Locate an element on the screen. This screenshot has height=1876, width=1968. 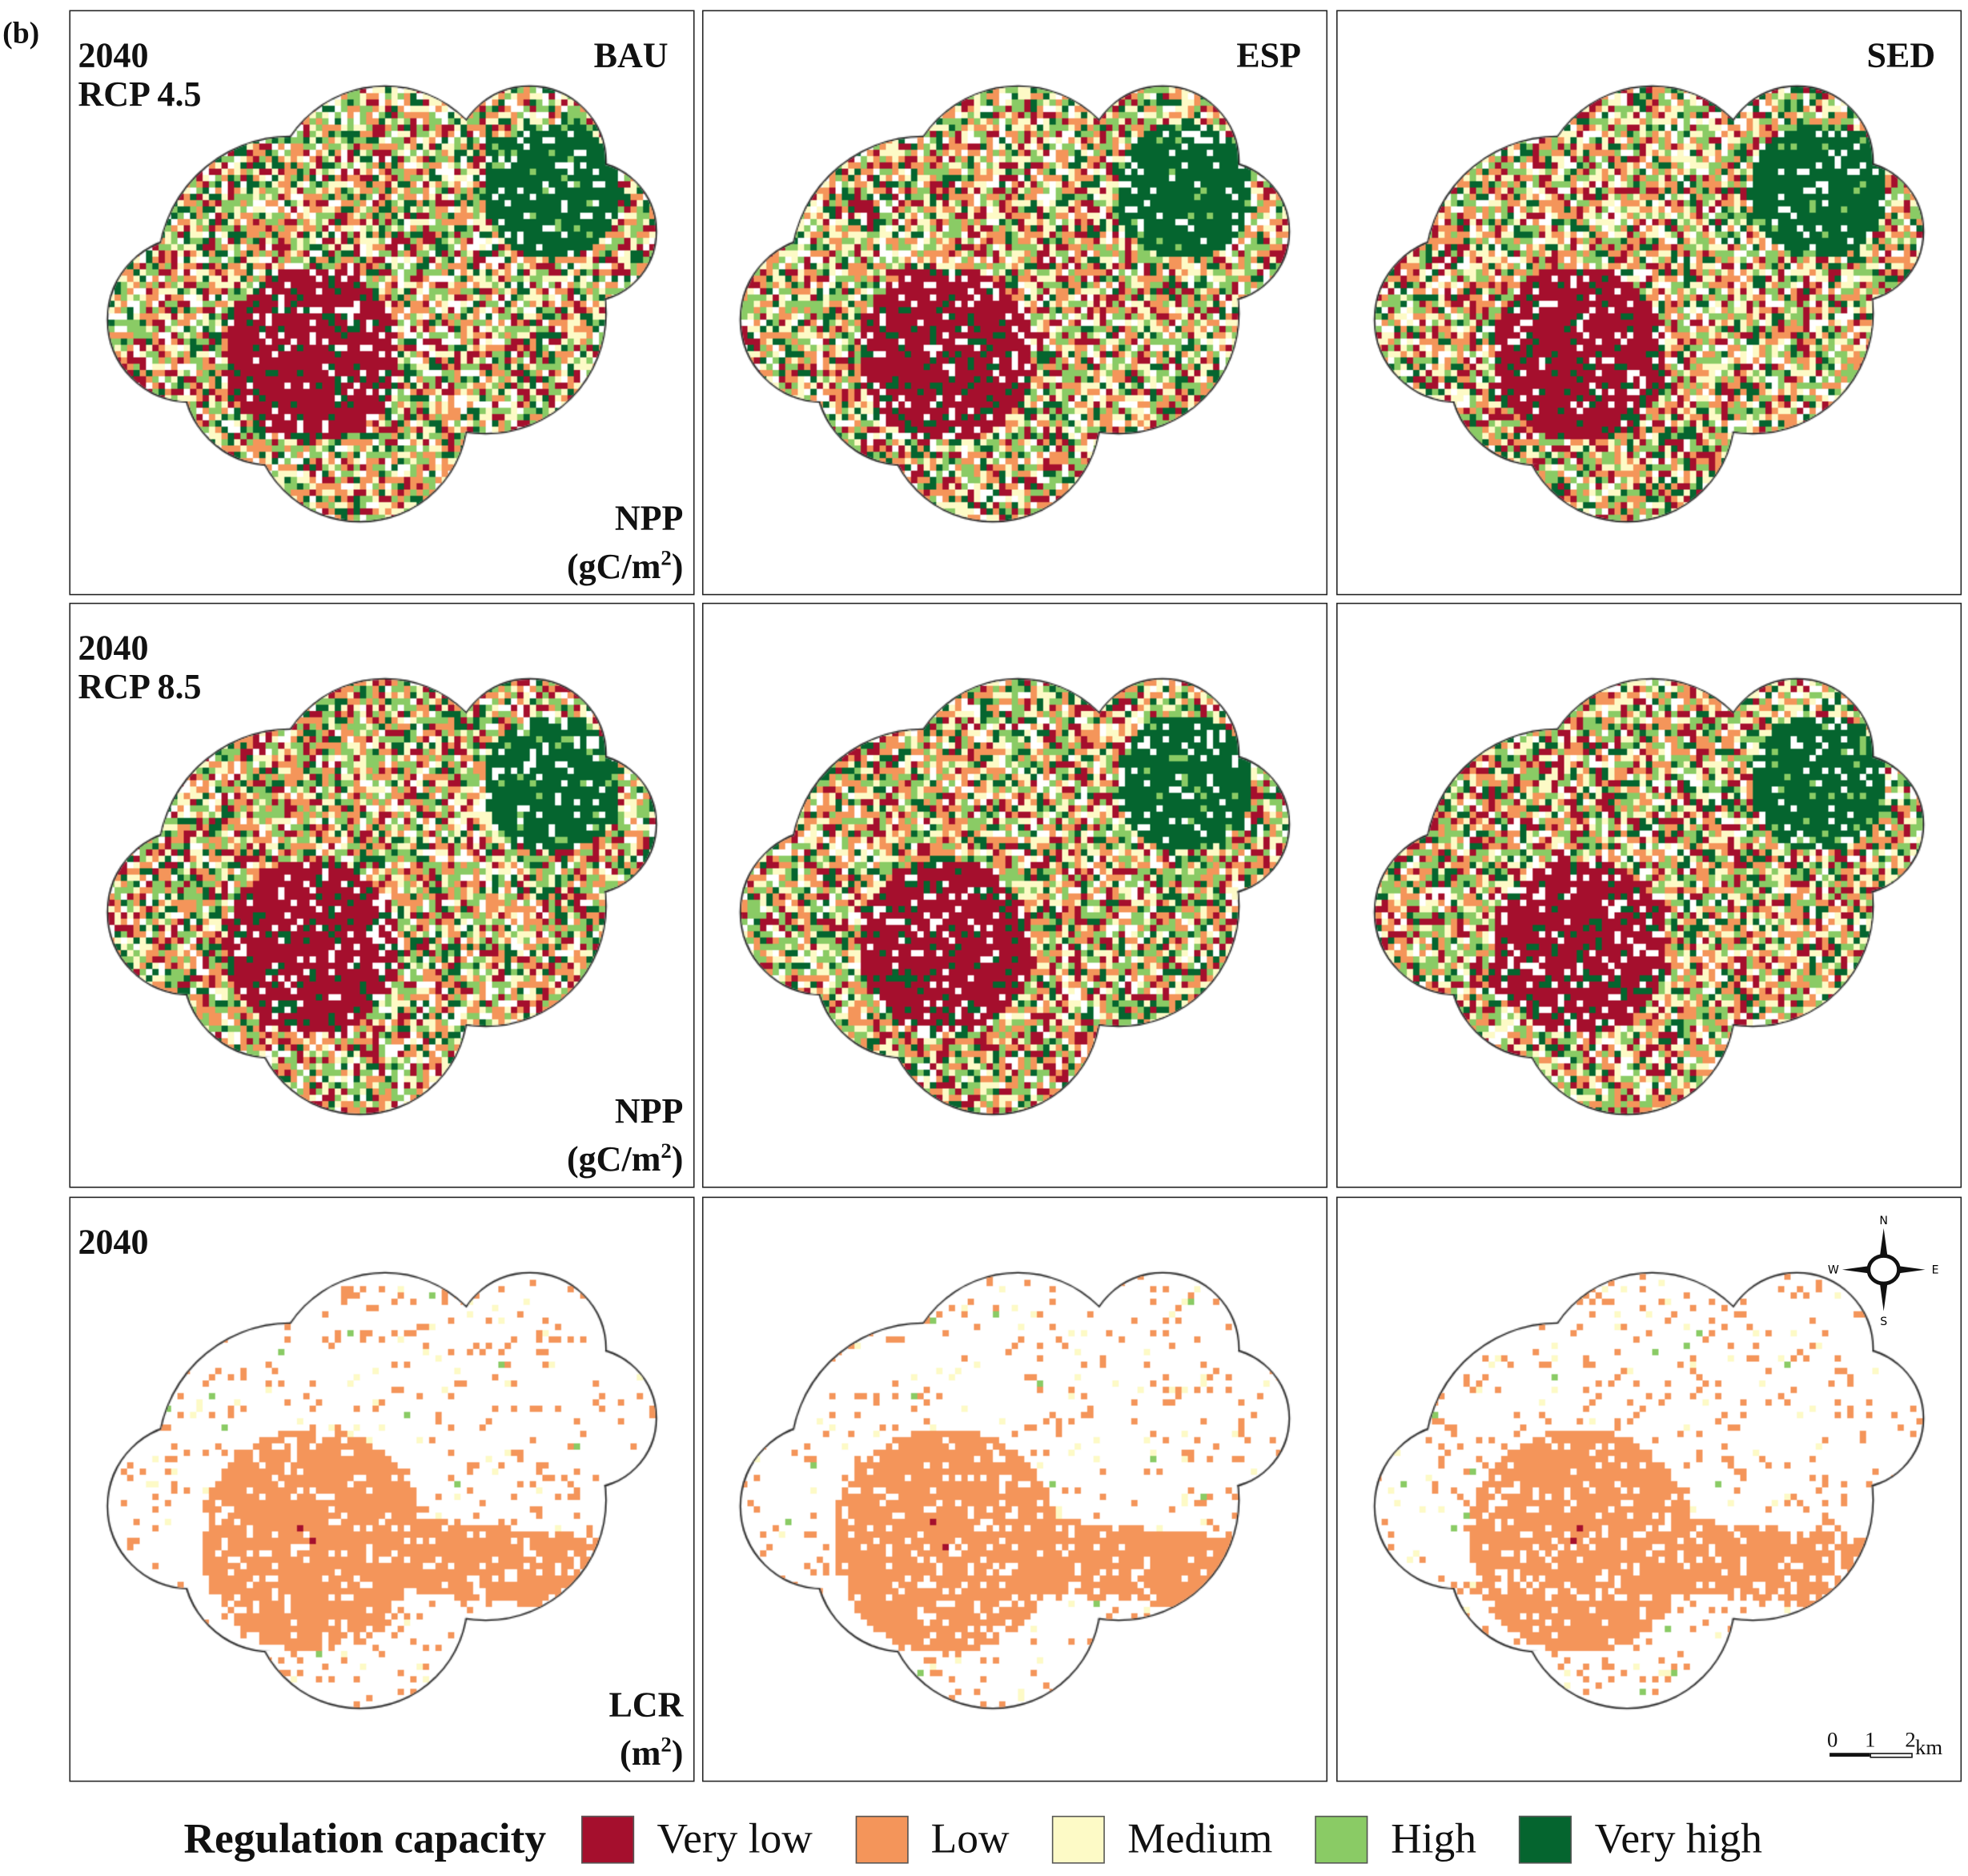
map-panel-npp-r2-sed is located at coordinates (1649, 895).